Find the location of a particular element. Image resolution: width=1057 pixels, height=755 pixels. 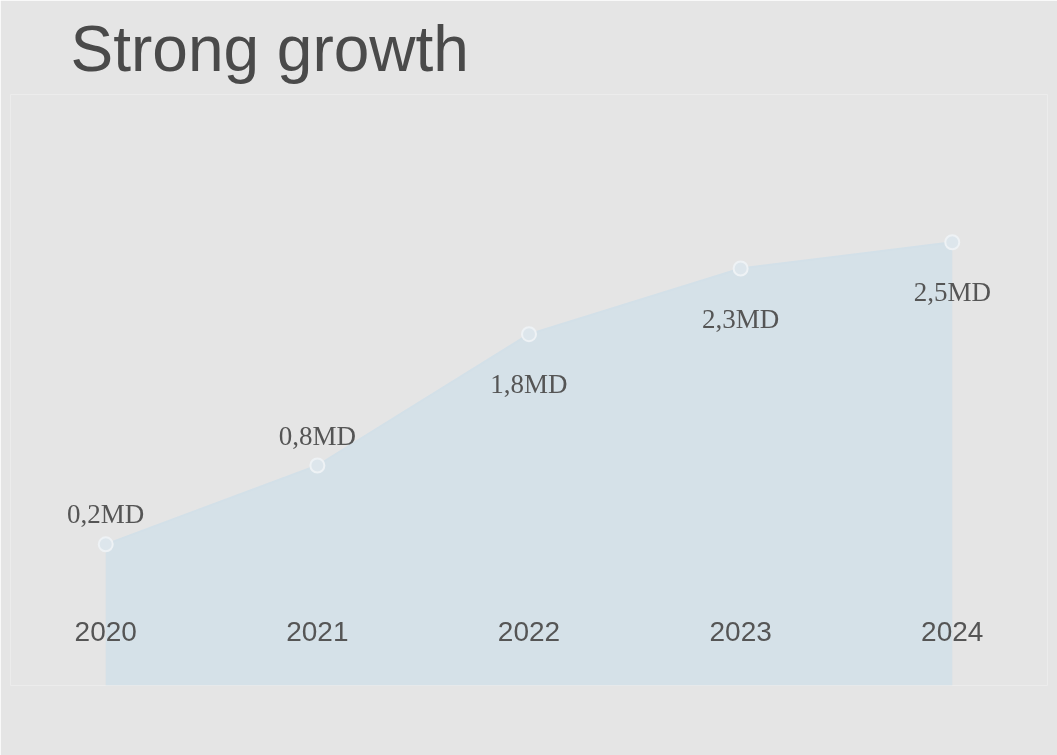

data-label: 0,8MD is located at coordinates (317, 435).